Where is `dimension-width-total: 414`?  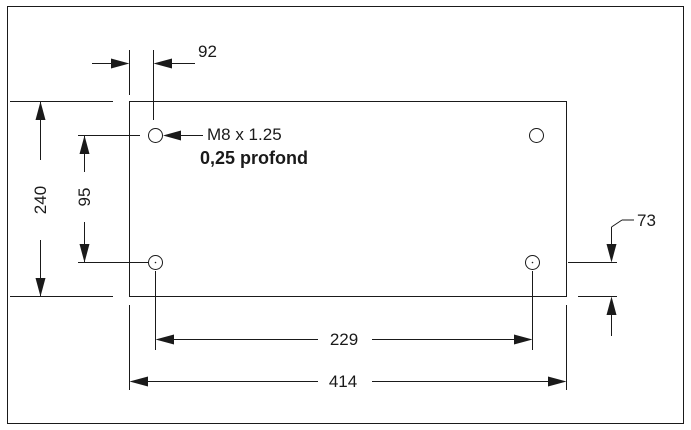 dimension-width-total: 414 is located at coordinates (348, 348).